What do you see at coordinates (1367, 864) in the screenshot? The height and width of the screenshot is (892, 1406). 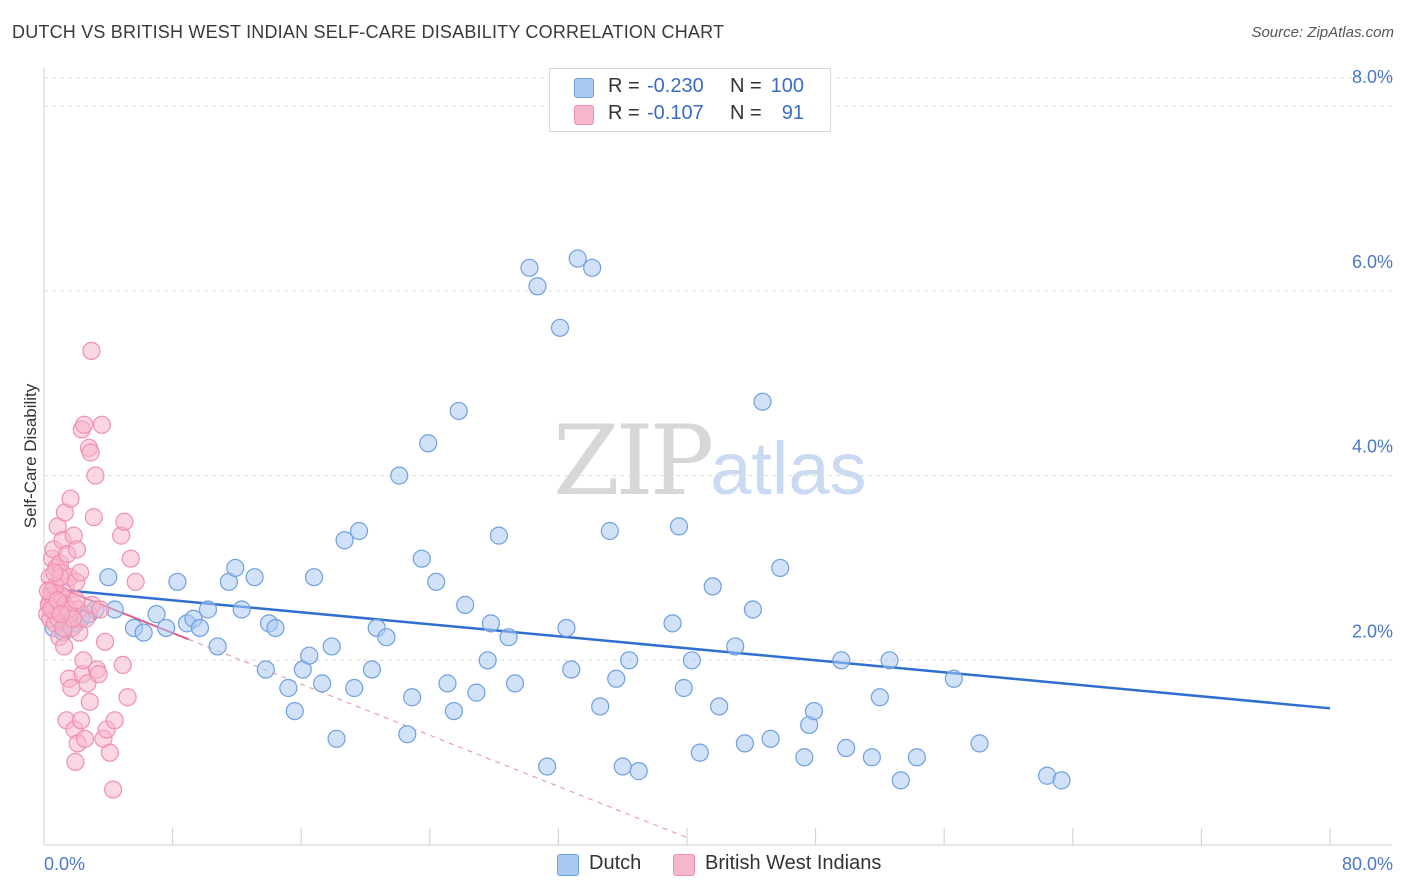 I see `x-tick-label: 80.0%` at bounding box center [1367, 864].